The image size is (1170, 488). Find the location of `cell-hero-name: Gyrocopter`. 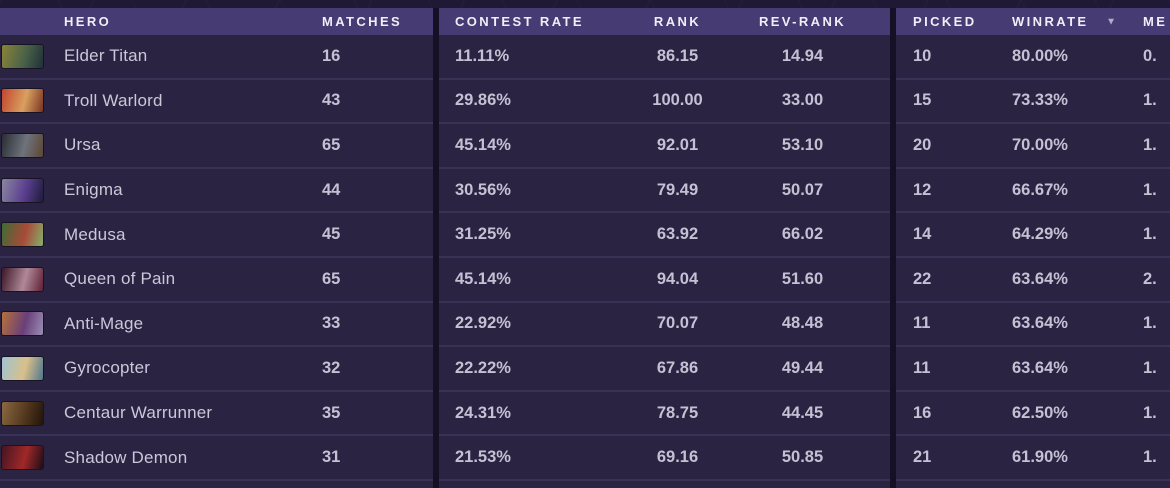

cell-hero-name: Gyrocopter is located at coordinates (183, 369).